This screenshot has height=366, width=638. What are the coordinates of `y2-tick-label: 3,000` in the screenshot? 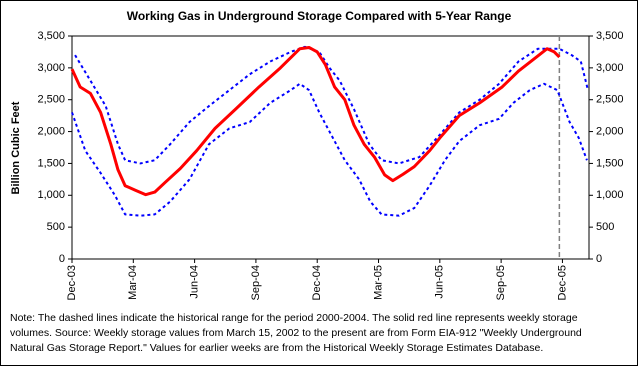 It's located at (610, 68).